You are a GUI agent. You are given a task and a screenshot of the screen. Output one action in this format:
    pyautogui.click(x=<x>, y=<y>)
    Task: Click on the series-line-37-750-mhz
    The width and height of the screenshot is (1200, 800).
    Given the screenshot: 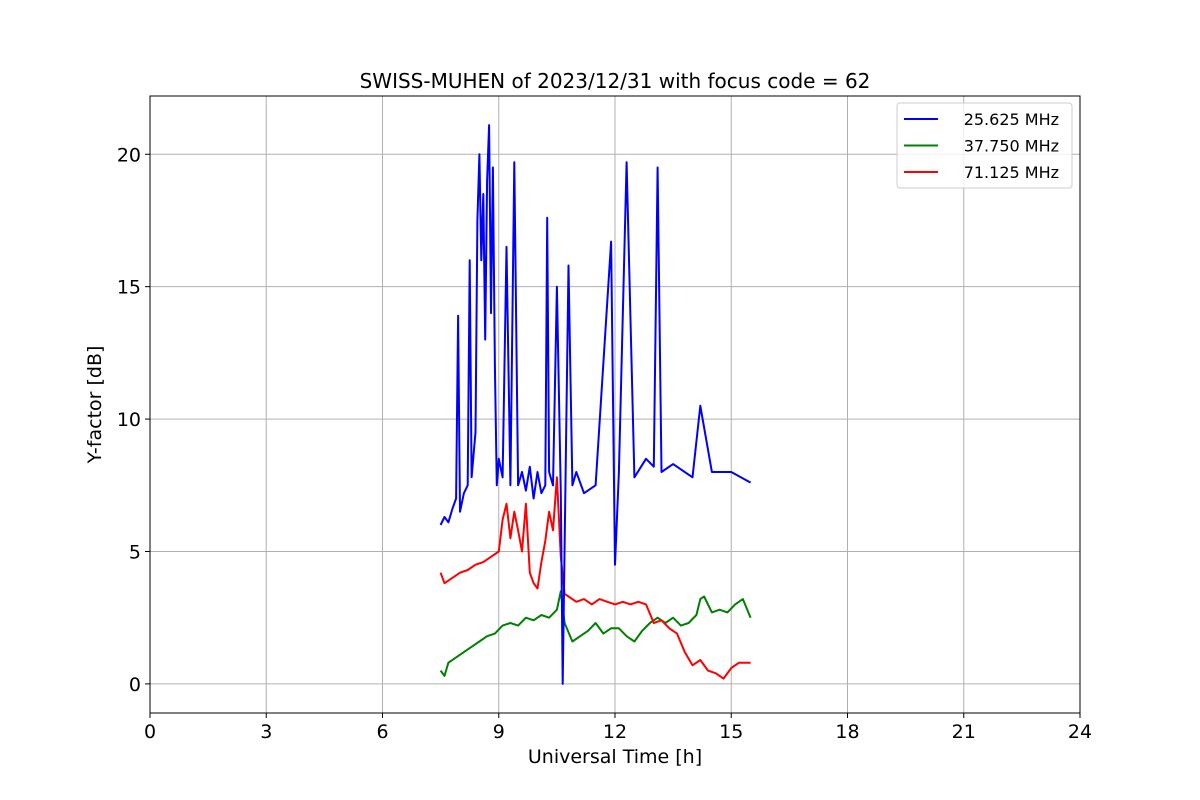 What is the action you would take?
    pyautogui.click(x=595, y=633)
    